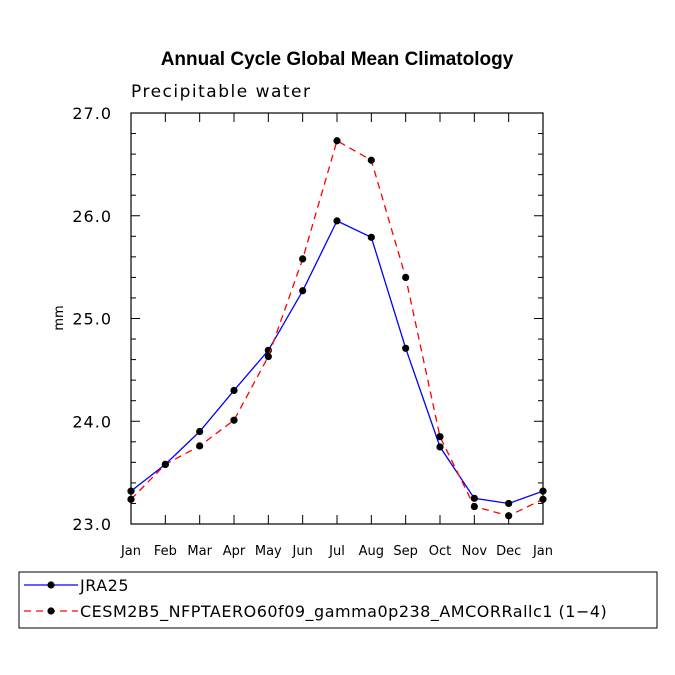 Image resolution: width=675 pixels, height=675 pixels. I want to click on x-tick-label: Nov, so click(475, 551).